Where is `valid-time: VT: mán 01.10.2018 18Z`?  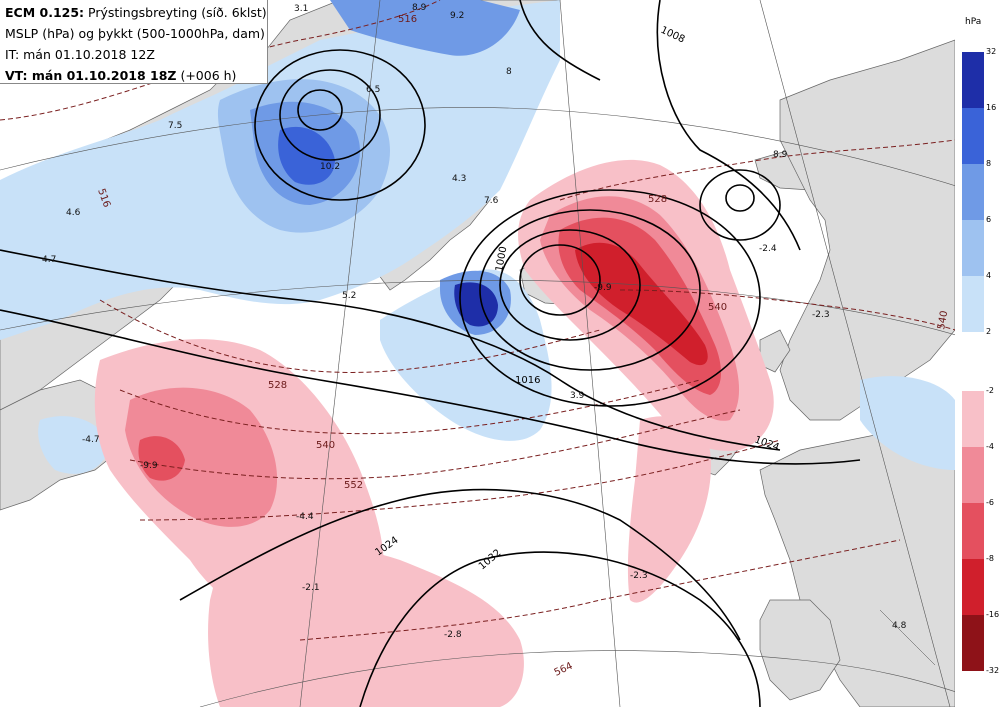 valid-time: VT: mán 01.10.2018 18Z is located at coordinates (91, 75).